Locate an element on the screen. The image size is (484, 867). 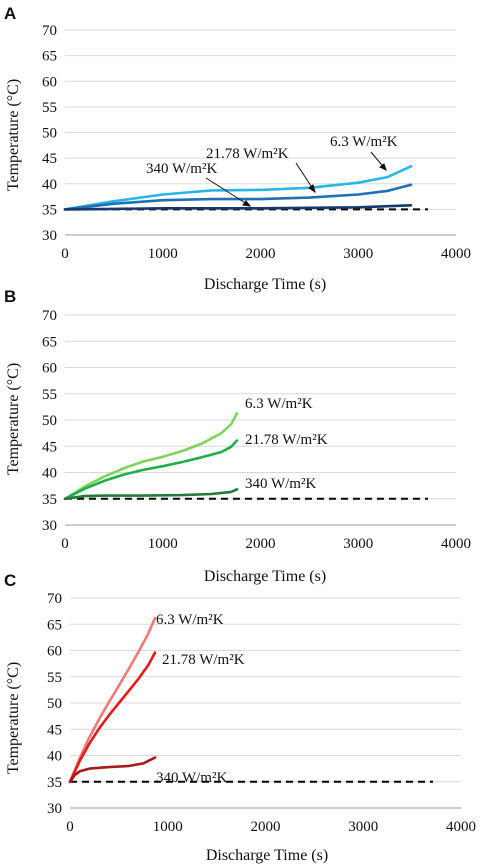
panel-b-series is located at coordinates (151, 456).